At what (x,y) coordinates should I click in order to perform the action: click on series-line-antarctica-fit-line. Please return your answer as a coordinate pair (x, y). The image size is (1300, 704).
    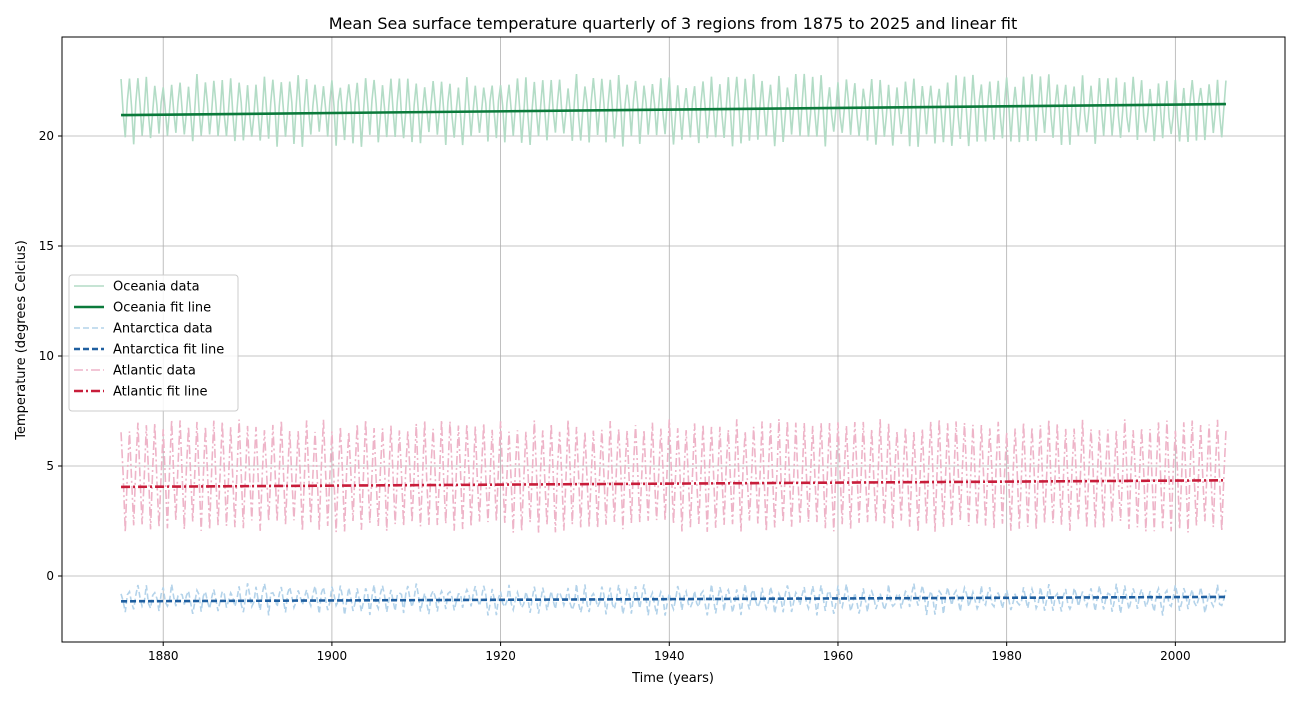
    Looking at the image, I should click on (673, 599).